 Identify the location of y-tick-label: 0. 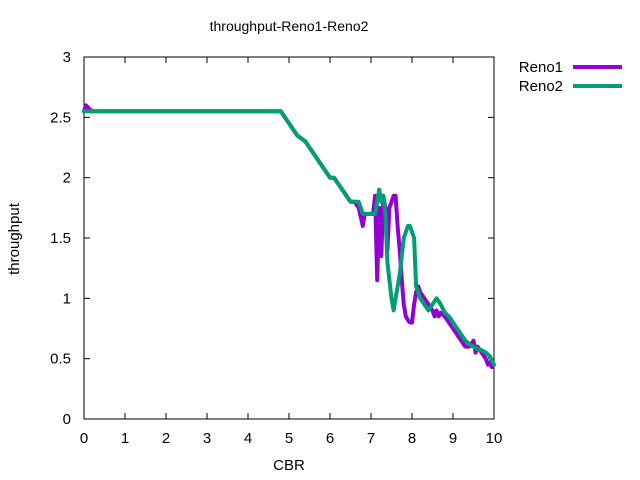
(67, 419).